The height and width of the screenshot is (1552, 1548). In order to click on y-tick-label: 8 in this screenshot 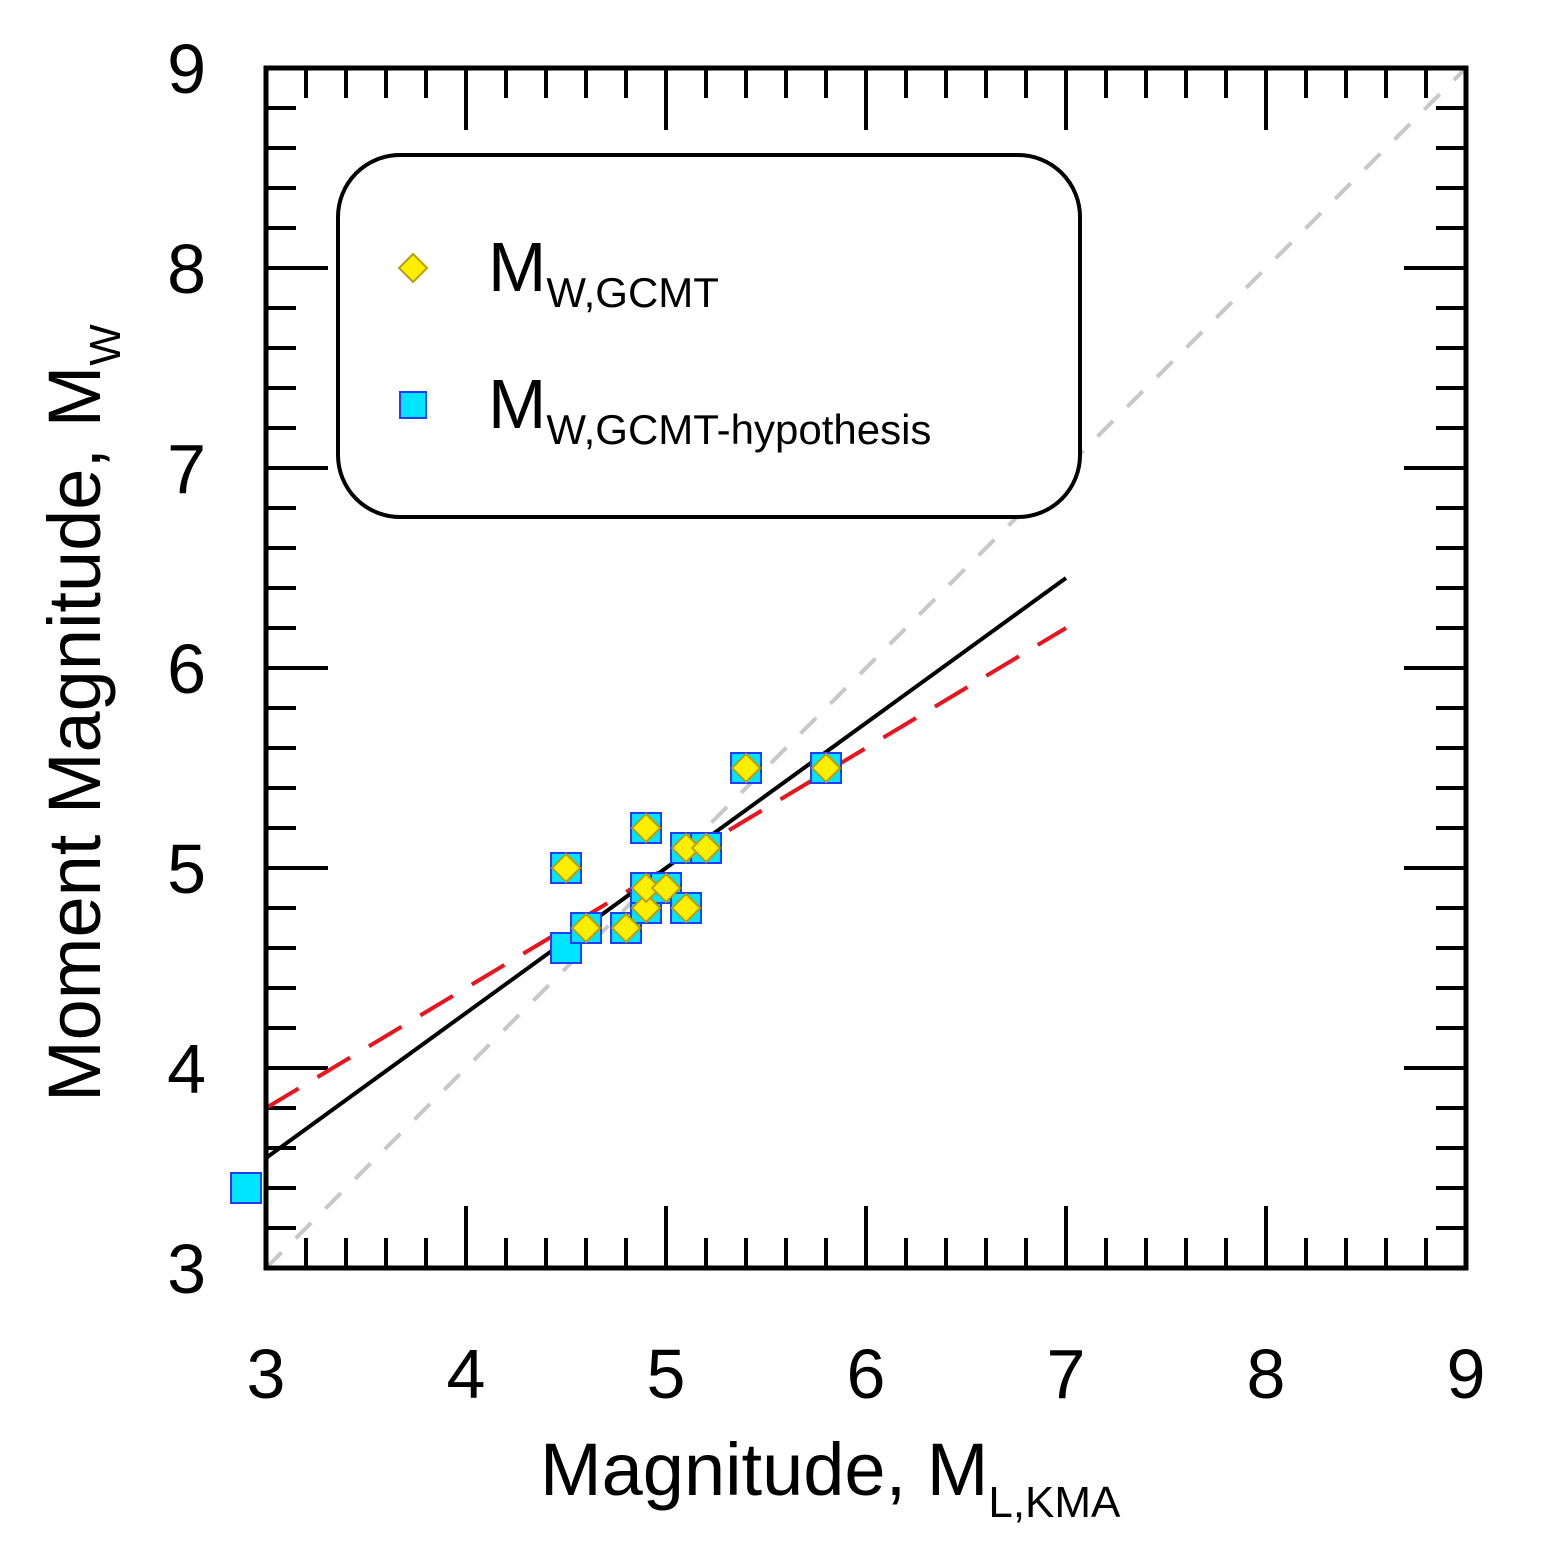, I will do `click(186, 269)`.